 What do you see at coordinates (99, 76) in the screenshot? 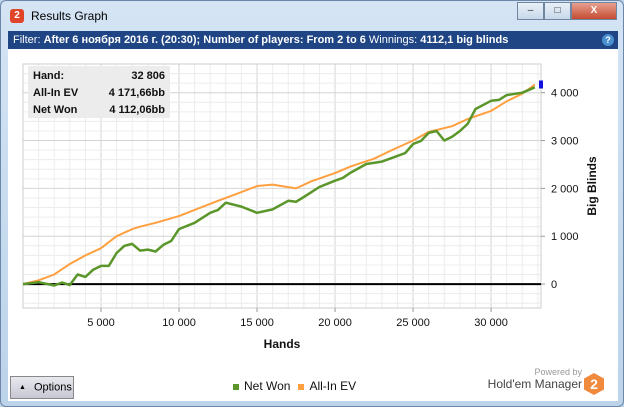
I see `info-row-hand: Hand: 32 806` at bounding box center [99, 76].